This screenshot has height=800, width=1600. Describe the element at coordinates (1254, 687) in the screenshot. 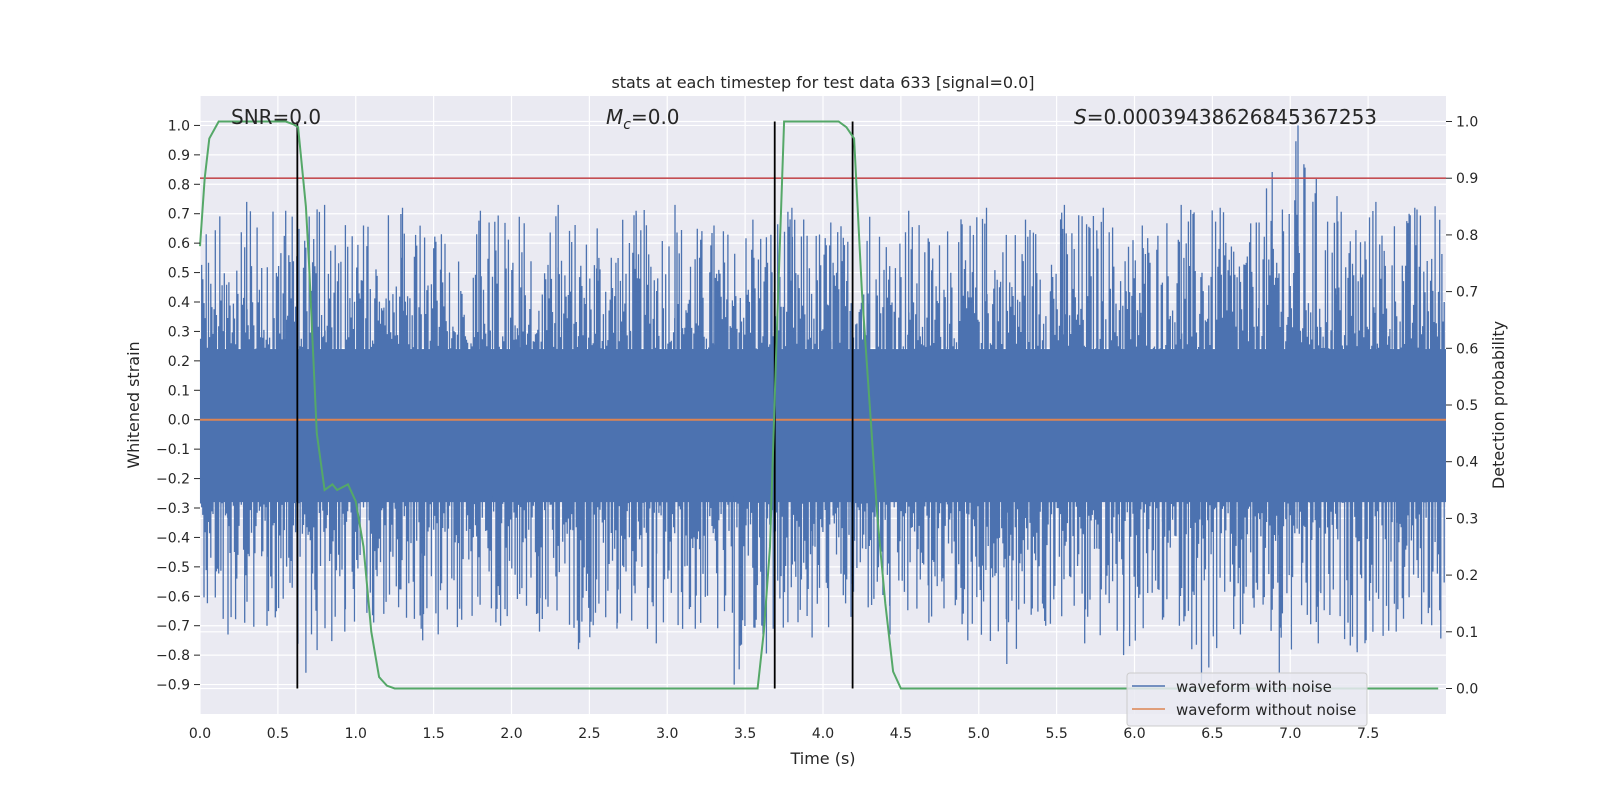

I see `legend-label-noise: waveform with noise` at that location.